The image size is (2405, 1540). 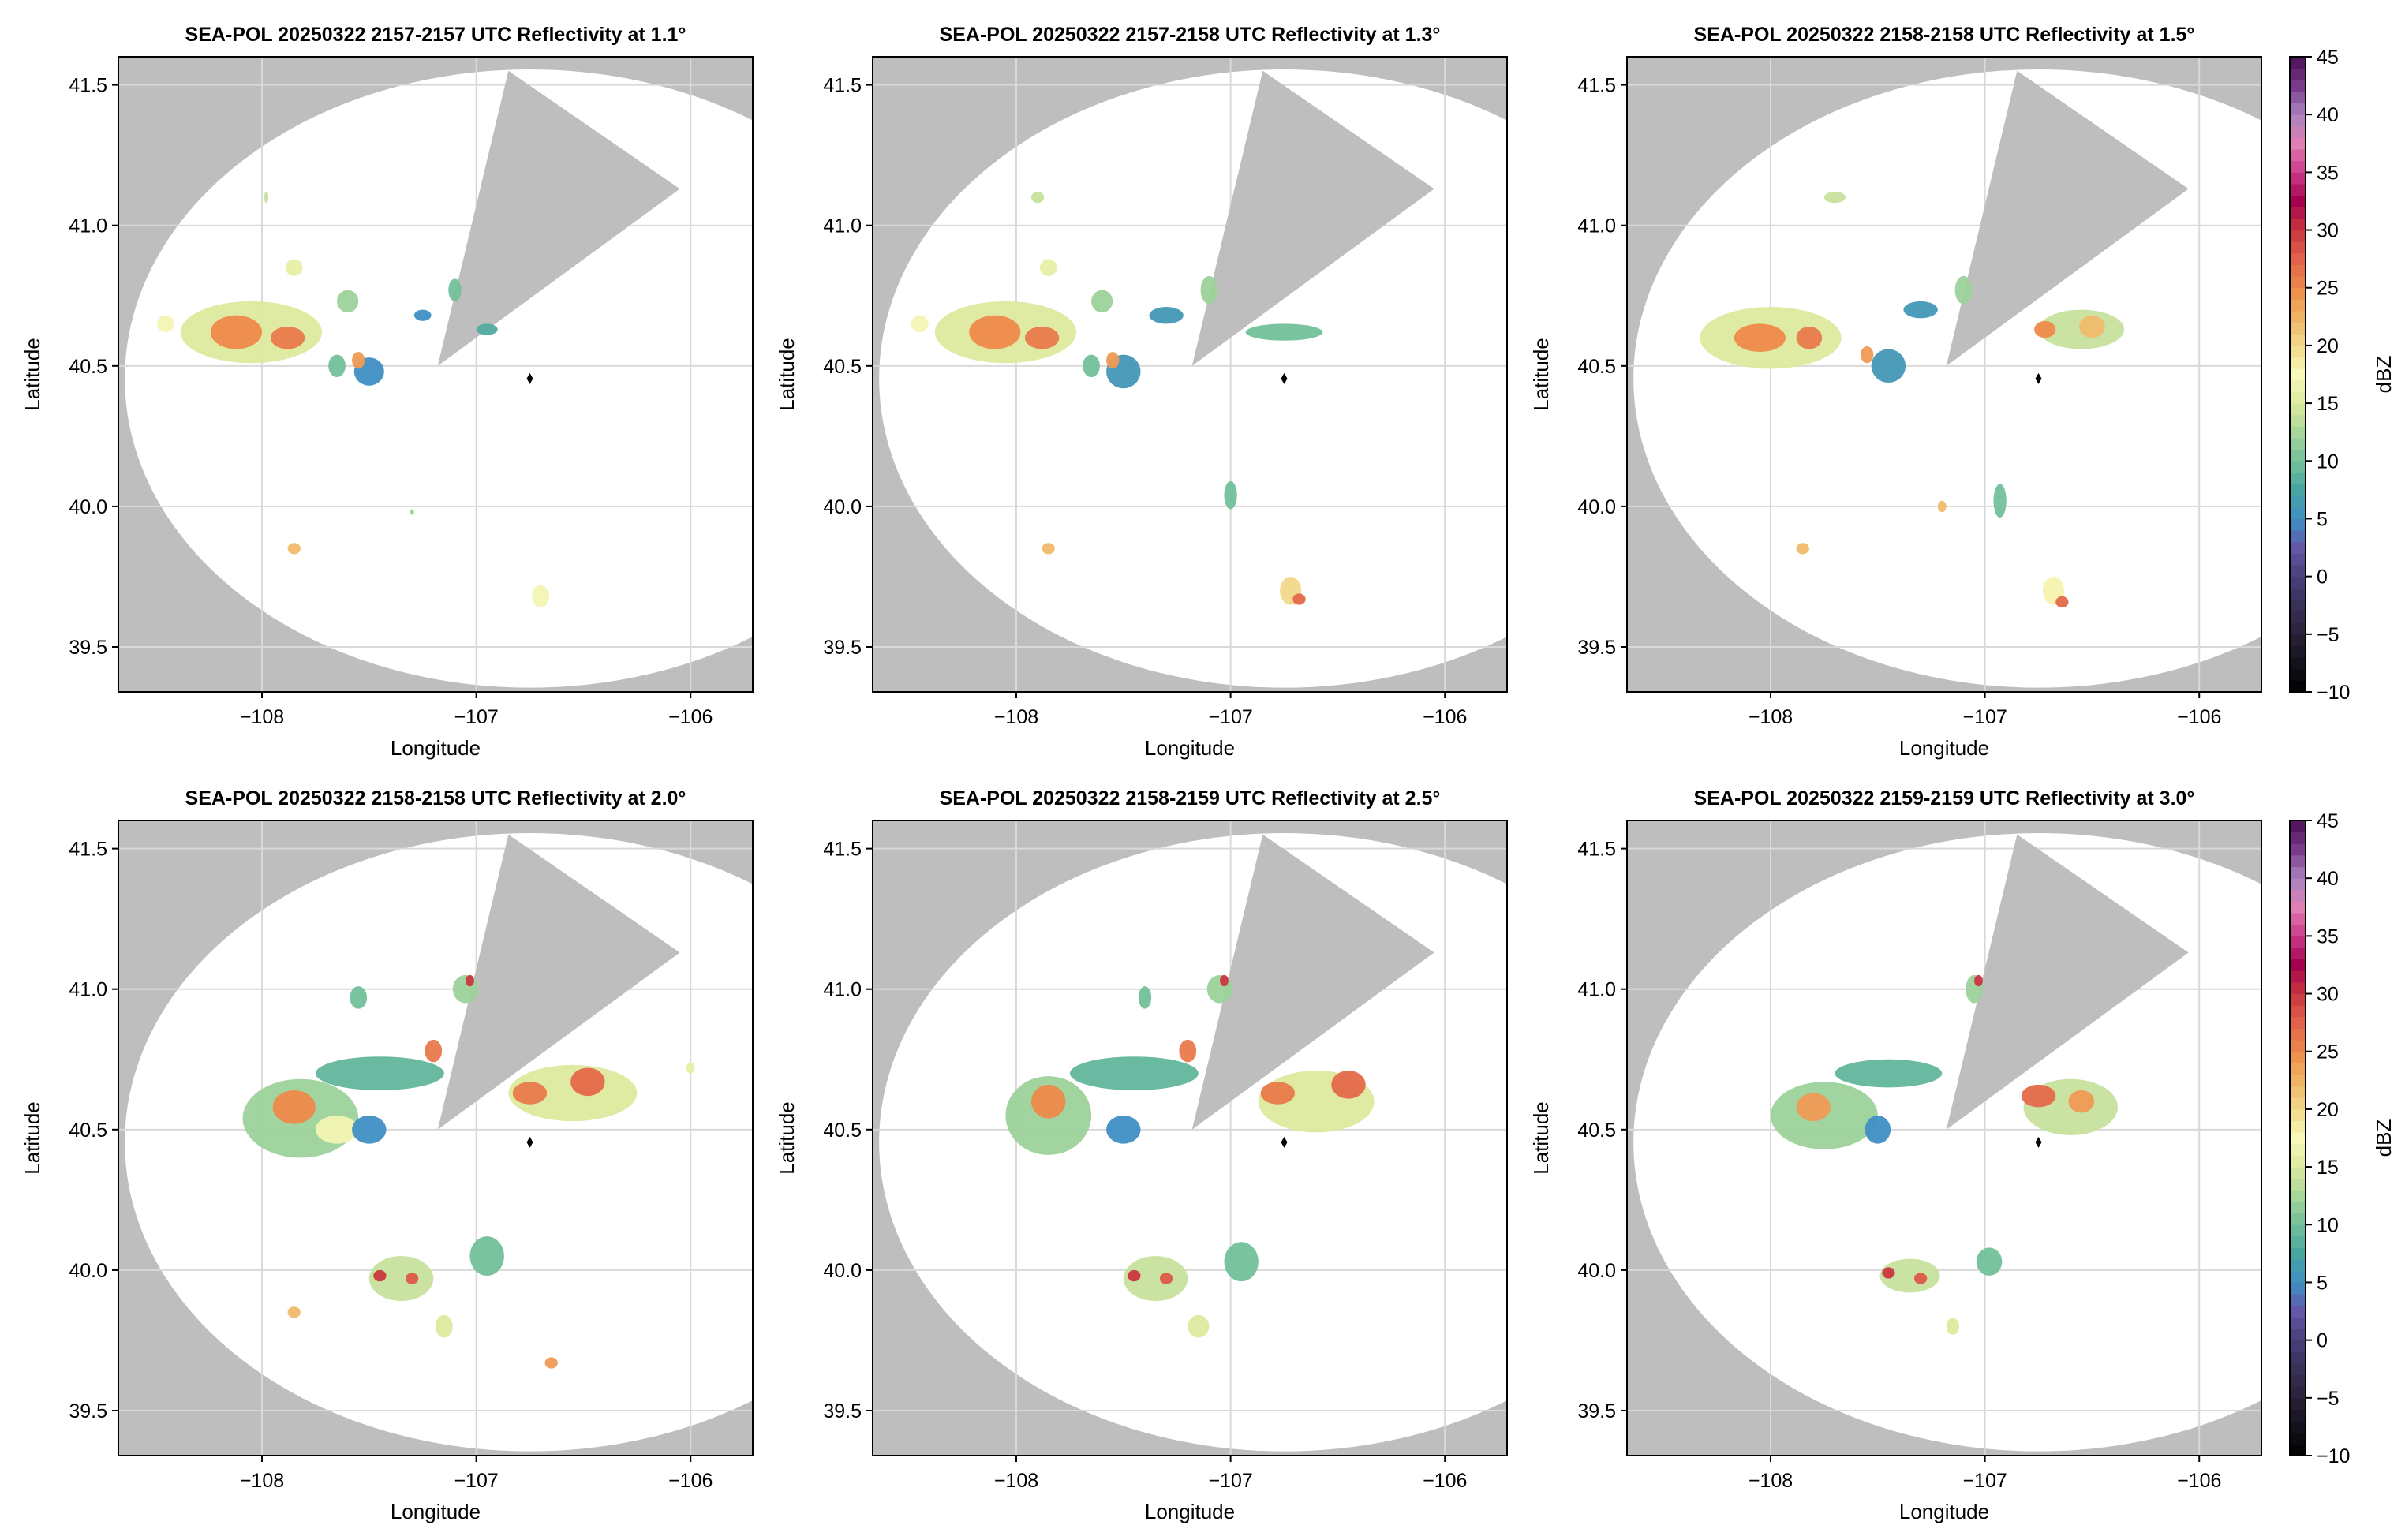 What do you see at coordinates (2328, 231) in the screenshot?
I see `colorbar-tick-label: 30` at bounding box center [2328, 231].